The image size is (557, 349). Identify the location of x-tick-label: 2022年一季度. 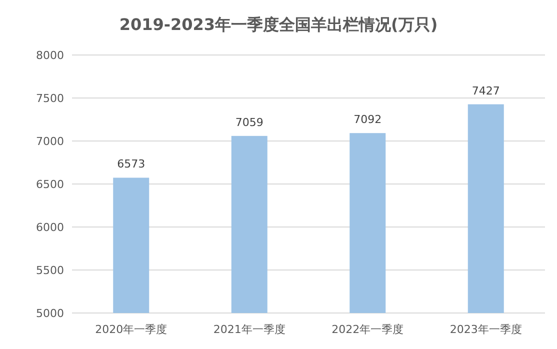
(368, 329).